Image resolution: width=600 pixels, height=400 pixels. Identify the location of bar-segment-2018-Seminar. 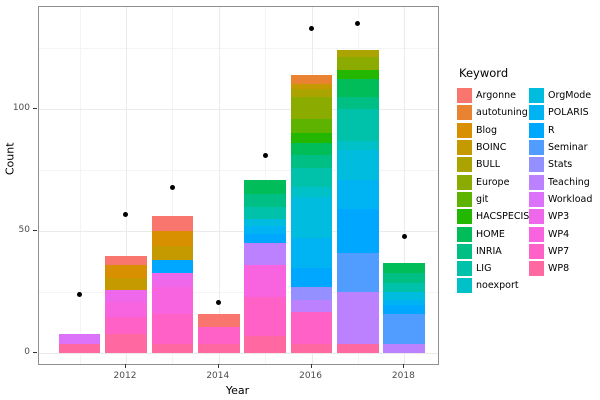
(404, 329).